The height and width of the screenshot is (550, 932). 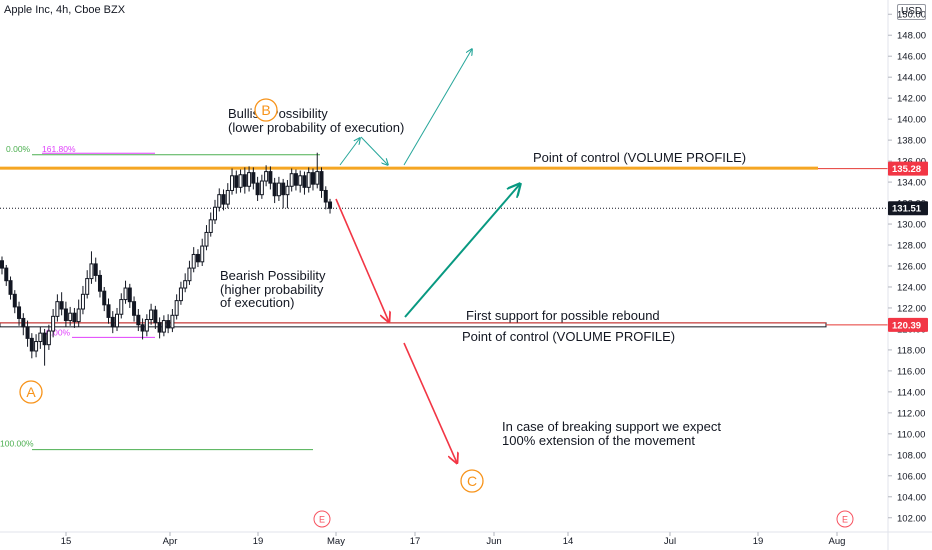 What do you see at coordinates (911, 267) in the screenshot?
I see `price-tick-label: 126.00` at bounding box center [911, 267].